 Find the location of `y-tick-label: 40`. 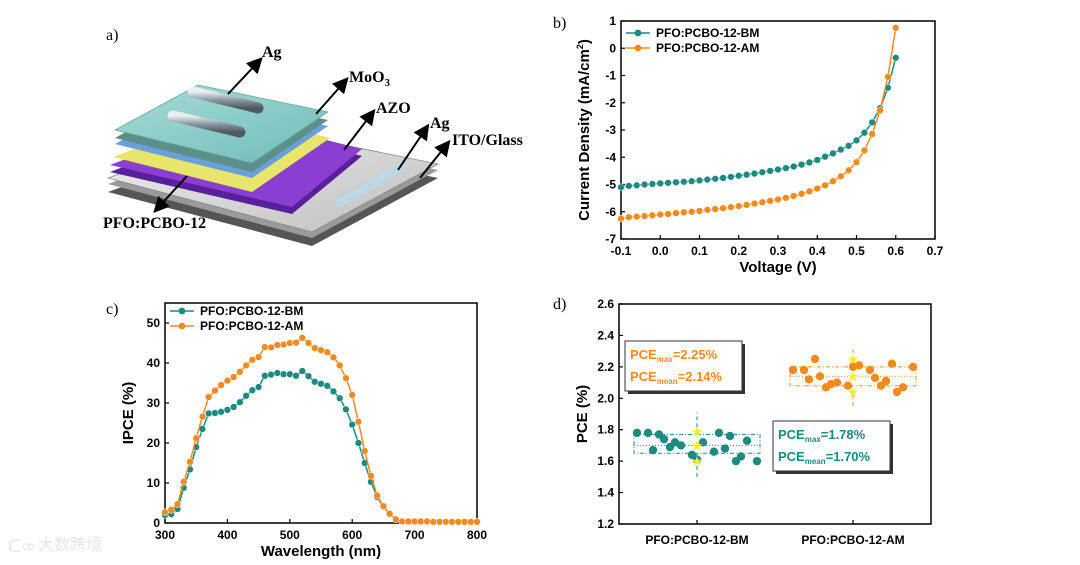

y-tick-label: 40 is located at coordinates (154, 363).